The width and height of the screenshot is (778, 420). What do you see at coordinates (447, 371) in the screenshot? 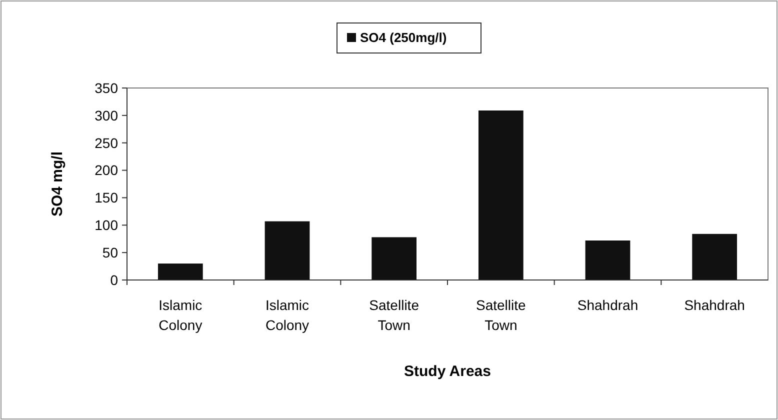
I see `x-axis-title: Study Areas` at bounding box center [447, 371].